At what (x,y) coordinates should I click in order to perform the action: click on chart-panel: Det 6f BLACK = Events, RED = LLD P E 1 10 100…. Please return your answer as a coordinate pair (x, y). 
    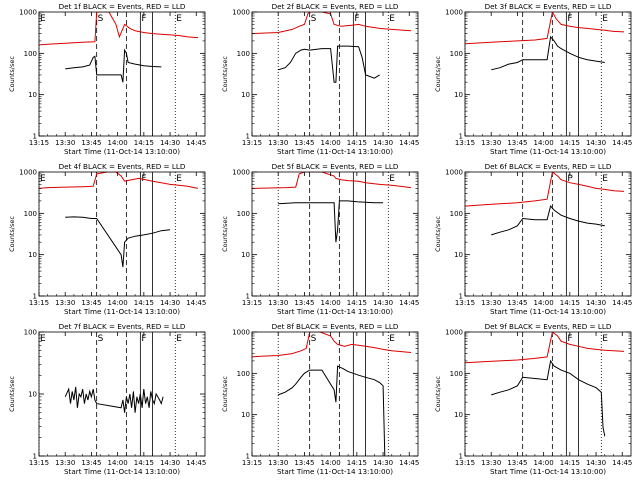
    Looking at the image, I should click on (532, 240).